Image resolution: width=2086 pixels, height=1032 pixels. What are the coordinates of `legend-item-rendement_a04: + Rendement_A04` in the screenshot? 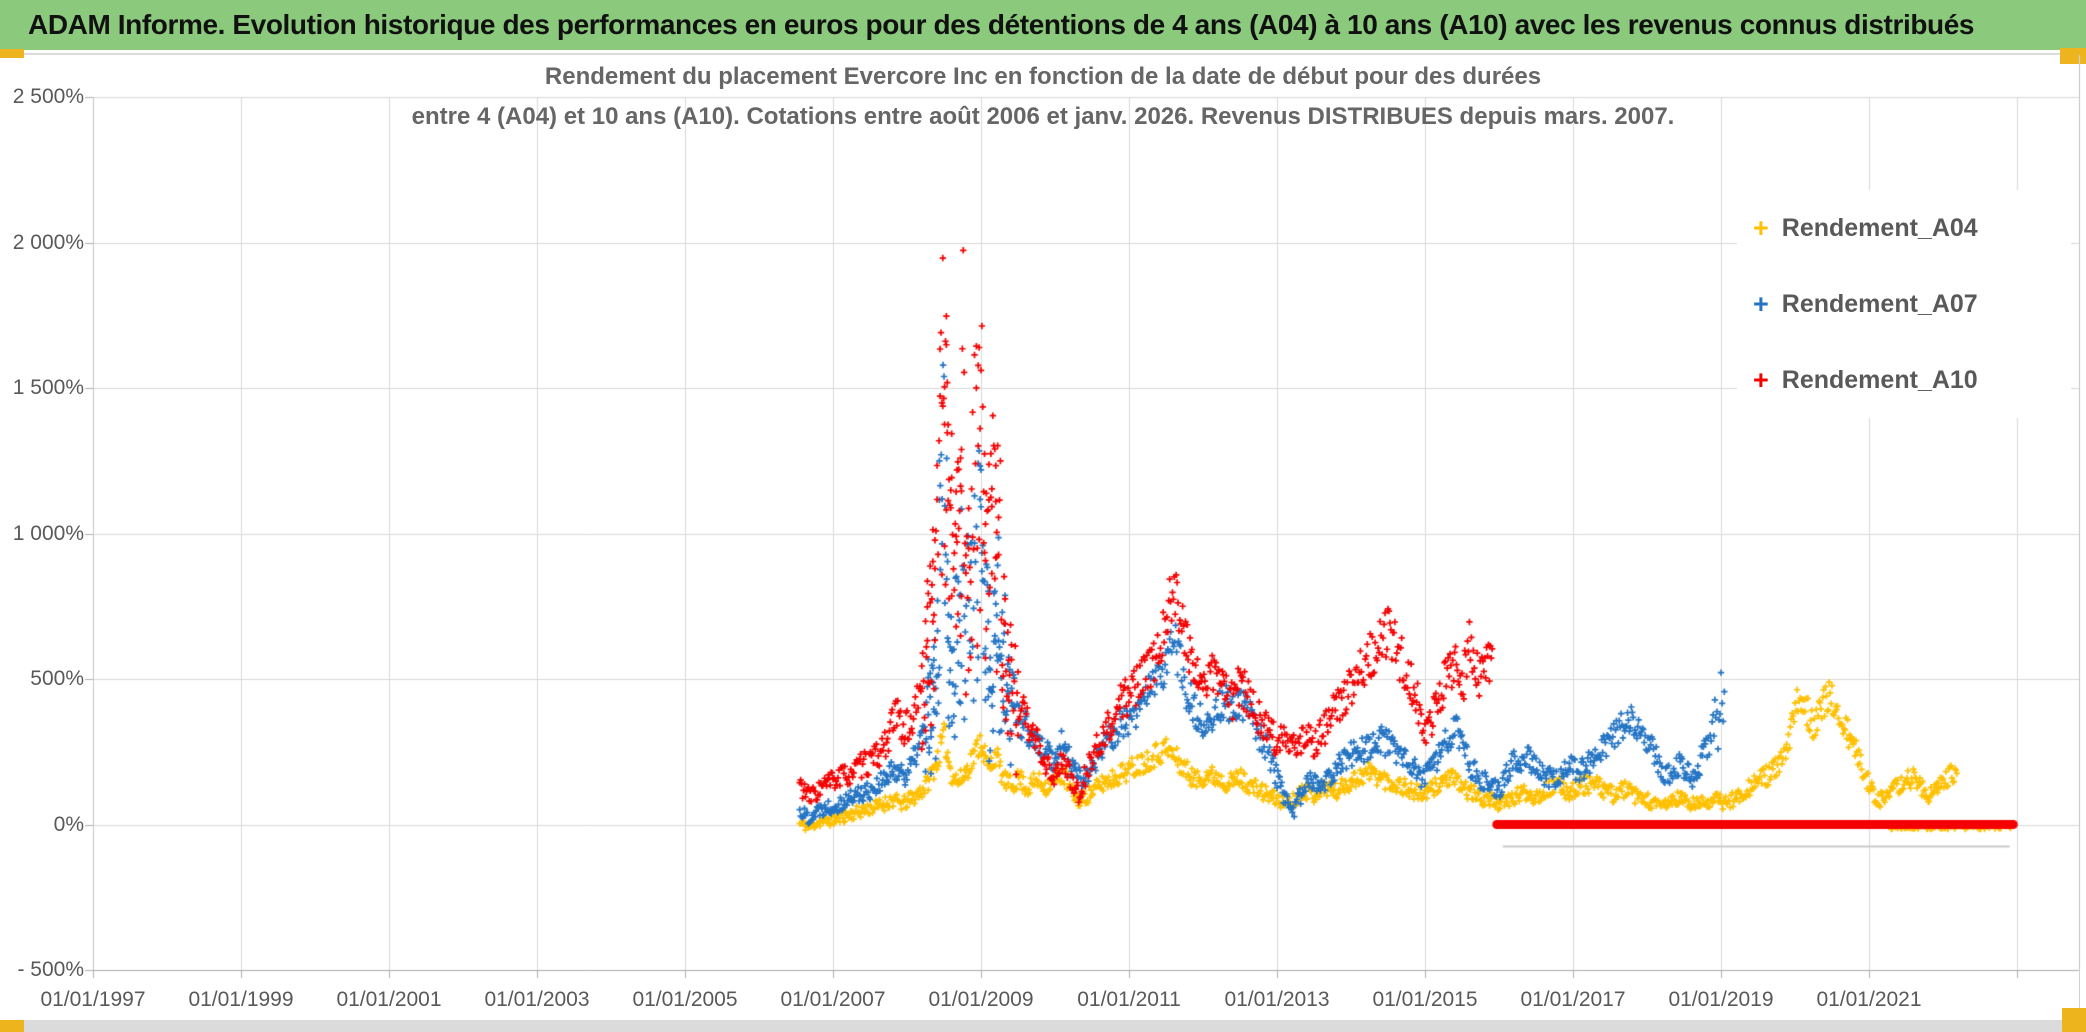 It's located at (1904, 228).